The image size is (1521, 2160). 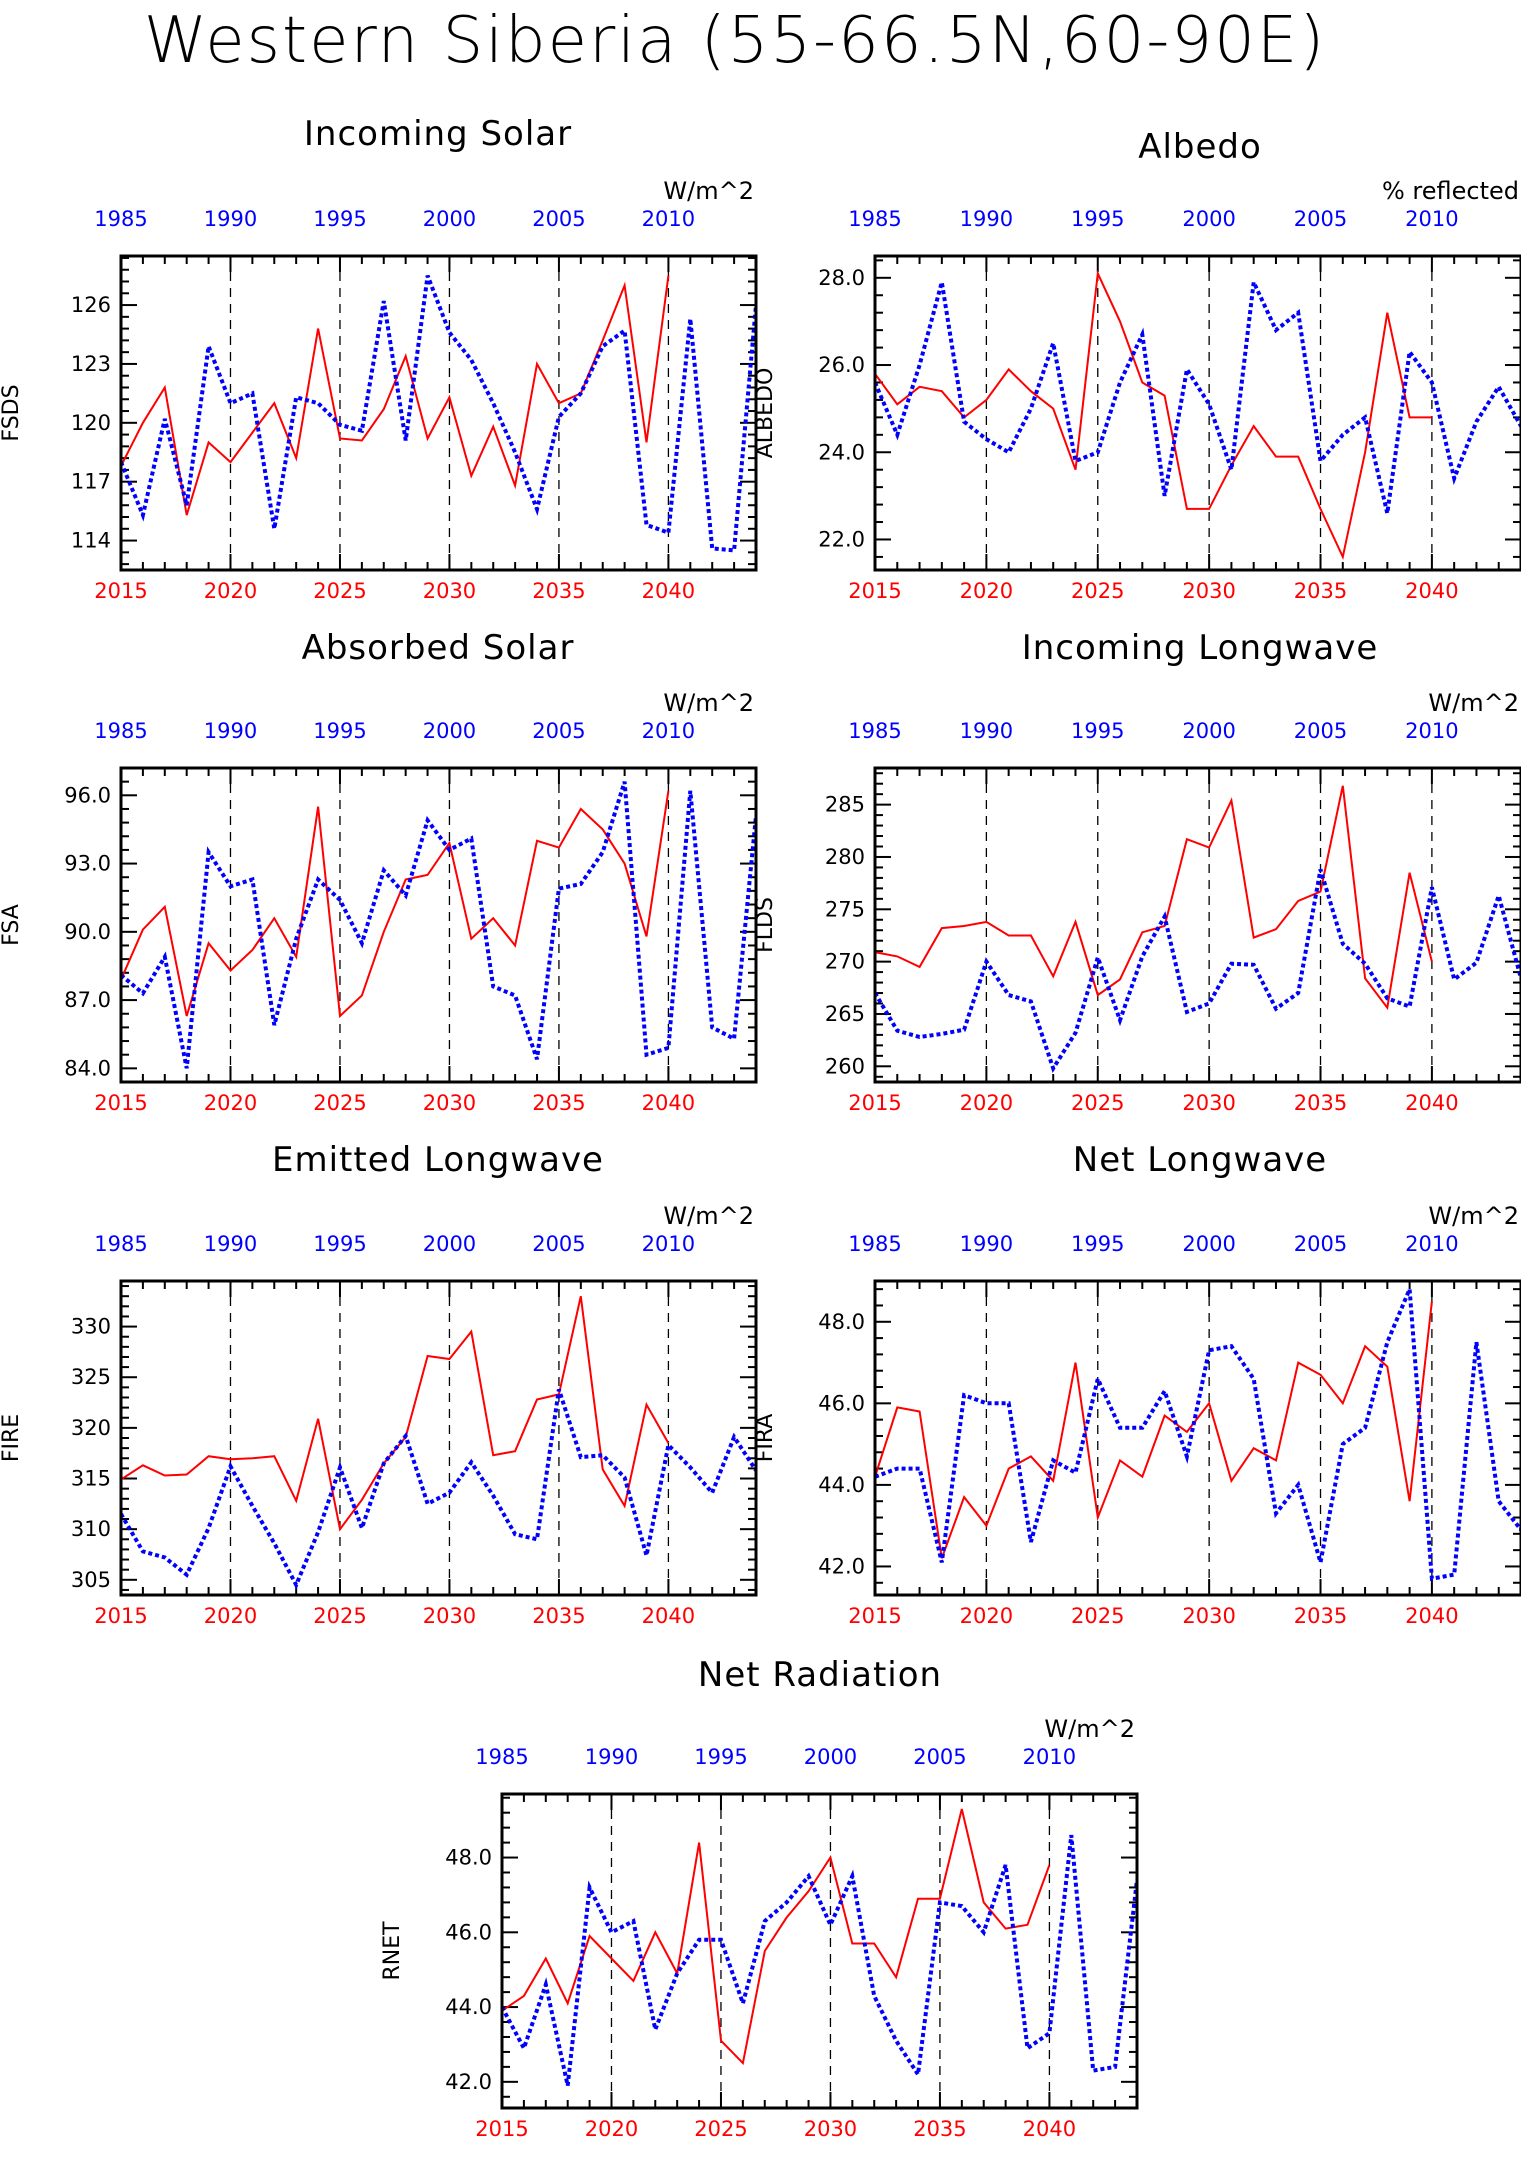 What do you see at coordinates (91, 423) in the screenshot?
I see `y-tick-label: 120` at bounding box center [91, 423].